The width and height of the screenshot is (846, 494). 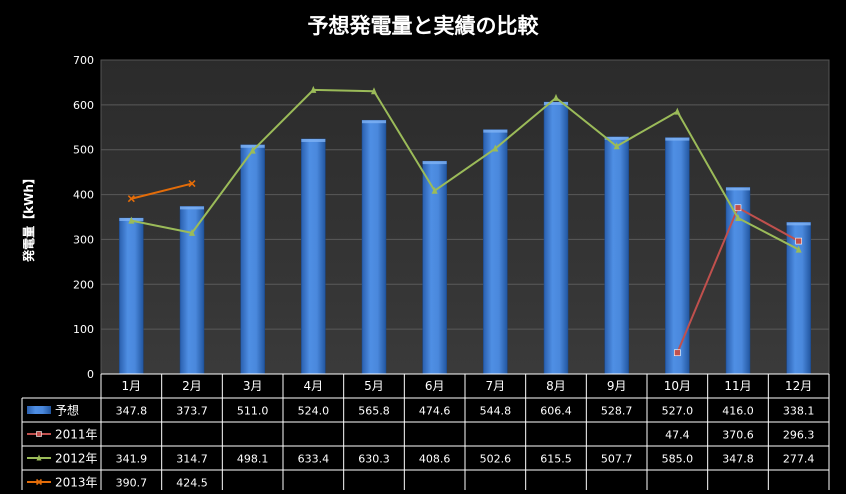 I want to click on table-cell: 511.0, so click(x=253, y=411).